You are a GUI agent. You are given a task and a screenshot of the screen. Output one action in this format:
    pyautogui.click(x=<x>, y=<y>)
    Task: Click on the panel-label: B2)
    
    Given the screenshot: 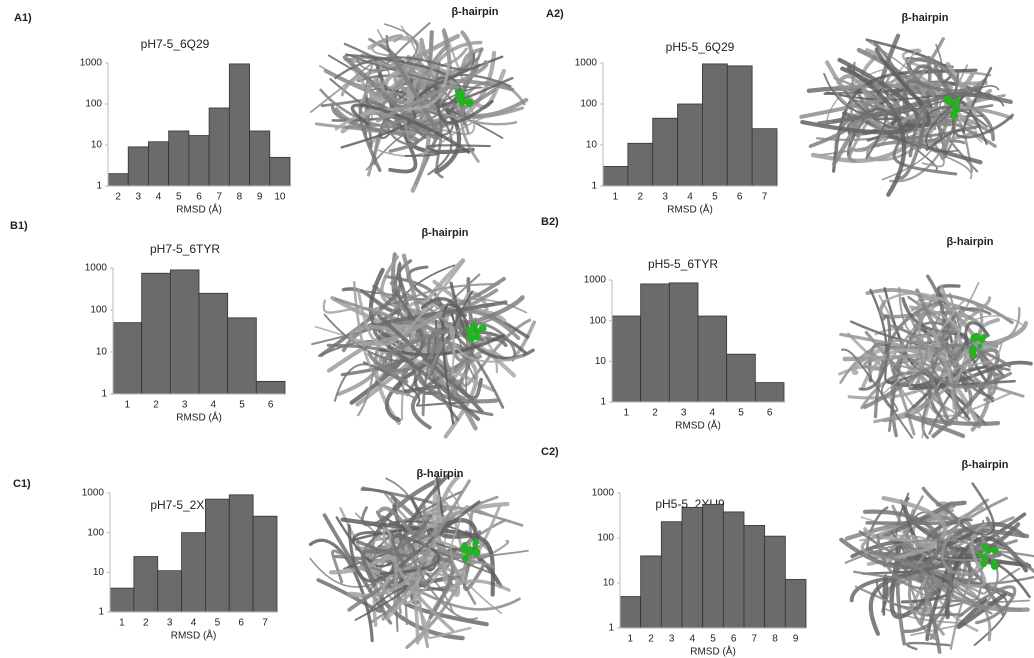 What is the action you would take?
    pyautogui.click(x=550, y=222)
    